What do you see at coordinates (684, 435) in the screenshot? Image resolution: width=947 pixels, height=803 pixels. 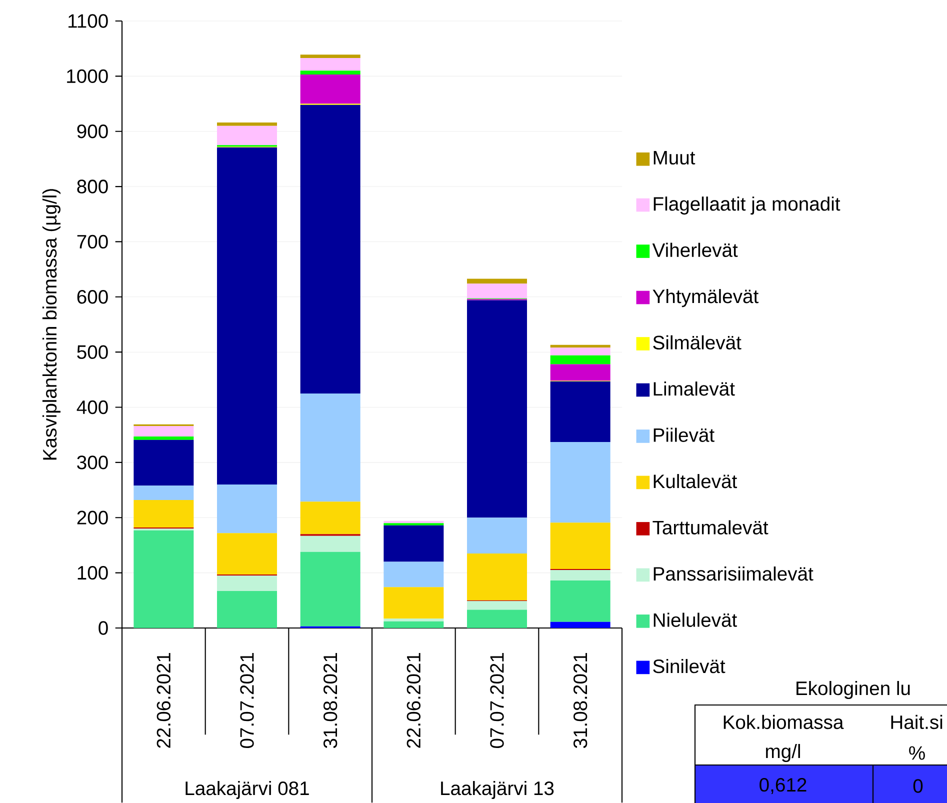 I see `legend-label: Piilevät` at bounding box center [684, 435].